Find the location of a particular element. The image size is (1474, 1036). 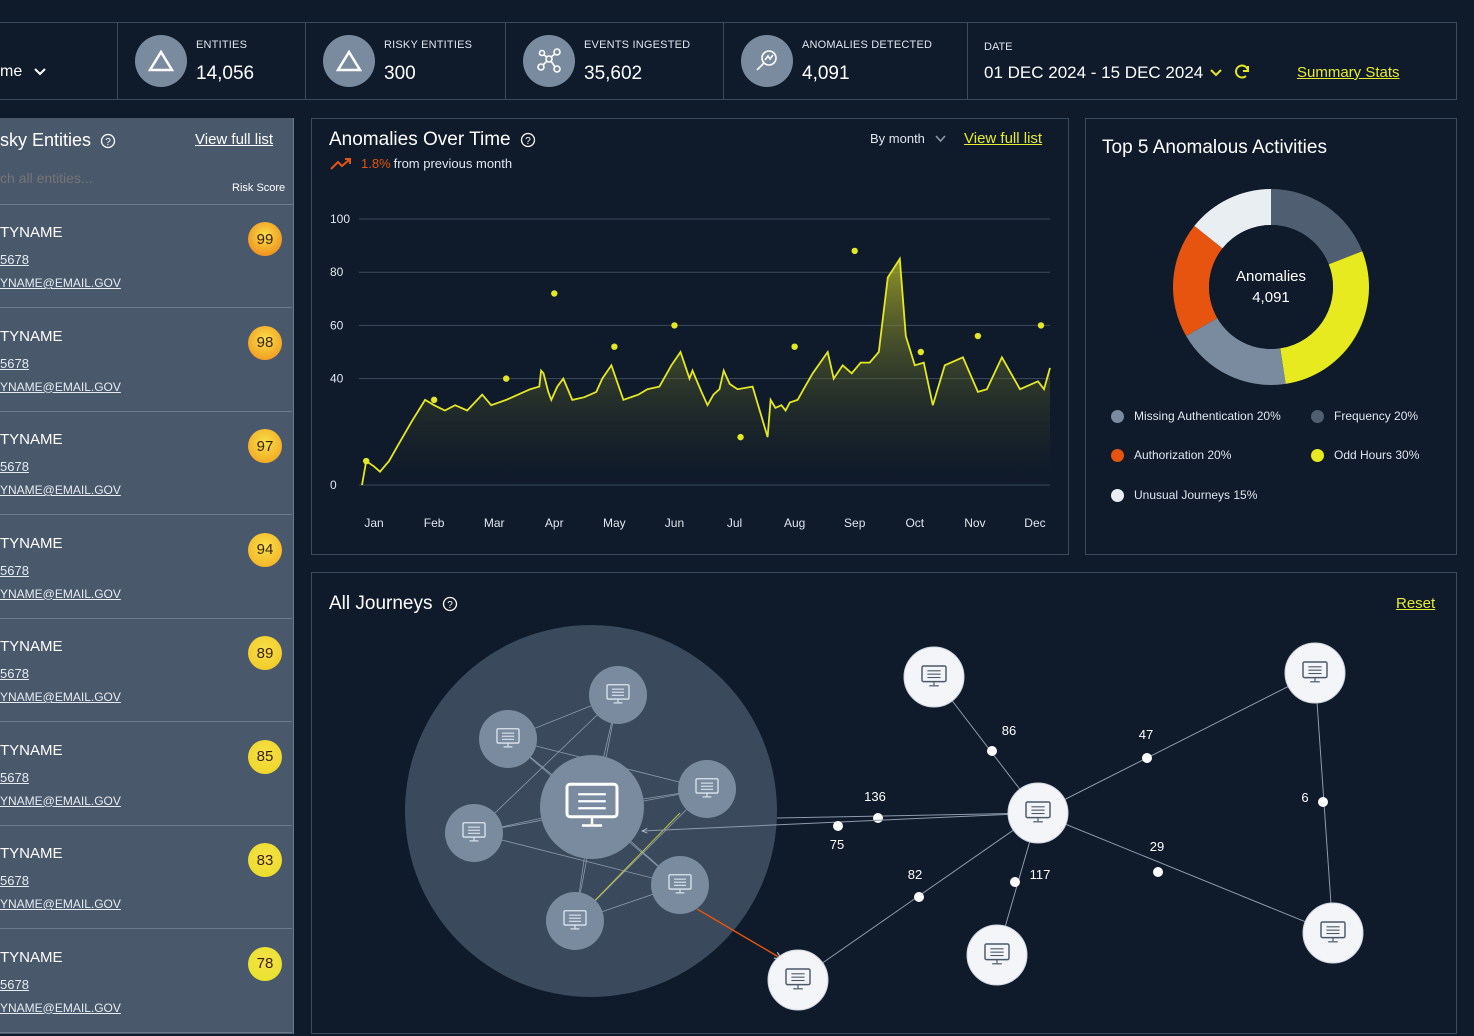

panel-title: Top 5 Anomalous Activities is located at coordinates (1214, 147).